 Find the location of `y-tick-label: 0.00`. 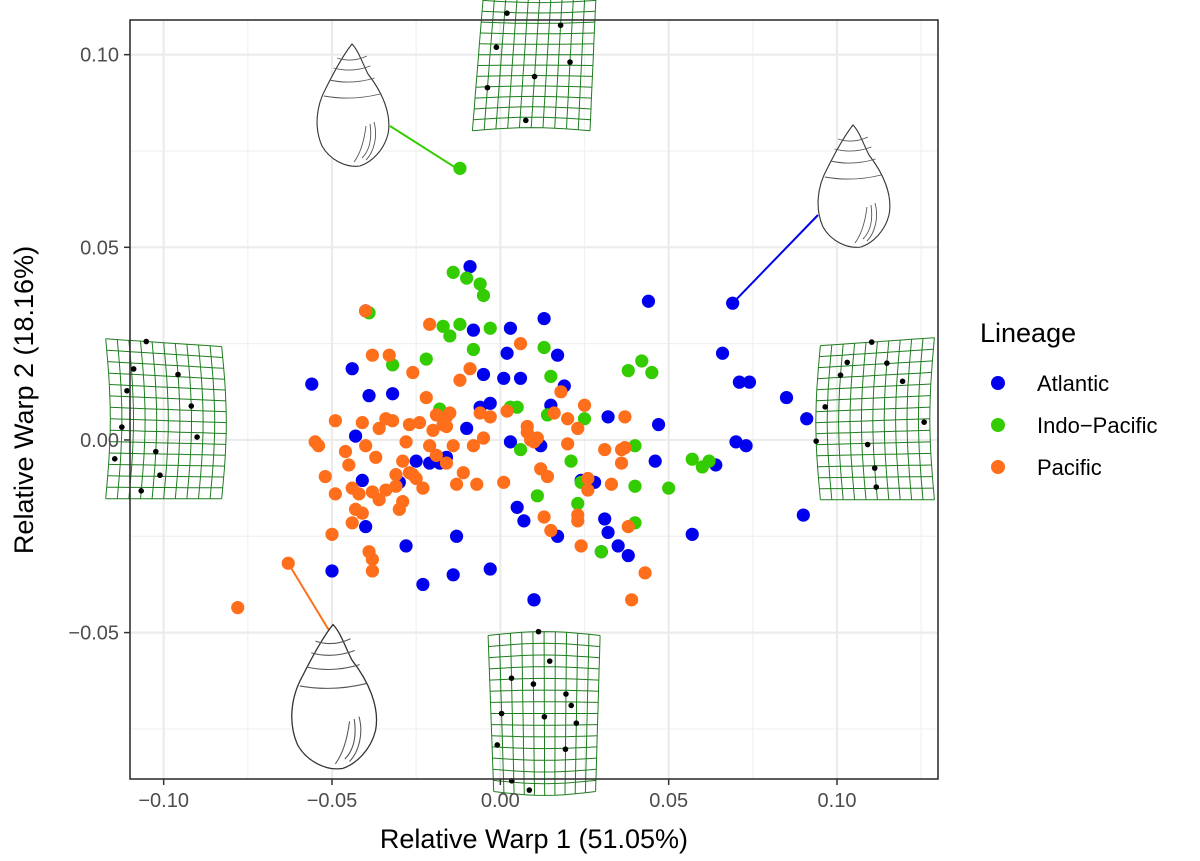

y-tick-label: 0.00 is located at coordinates (99, 441).